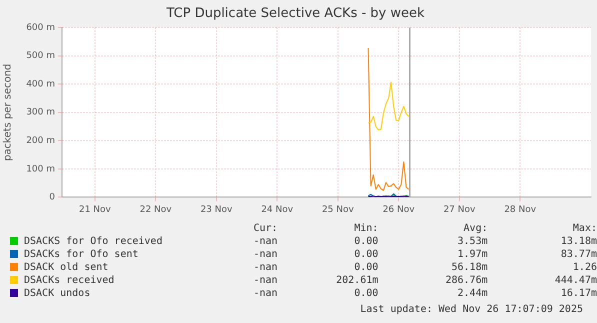 The height and width of the screenshot is (323, 597). What do you see at coordinates (295, 14) in the screenshot?
I see `chart-title: TCP Duplicate Selective ACKs - by week` at bounding box center [295, 14].